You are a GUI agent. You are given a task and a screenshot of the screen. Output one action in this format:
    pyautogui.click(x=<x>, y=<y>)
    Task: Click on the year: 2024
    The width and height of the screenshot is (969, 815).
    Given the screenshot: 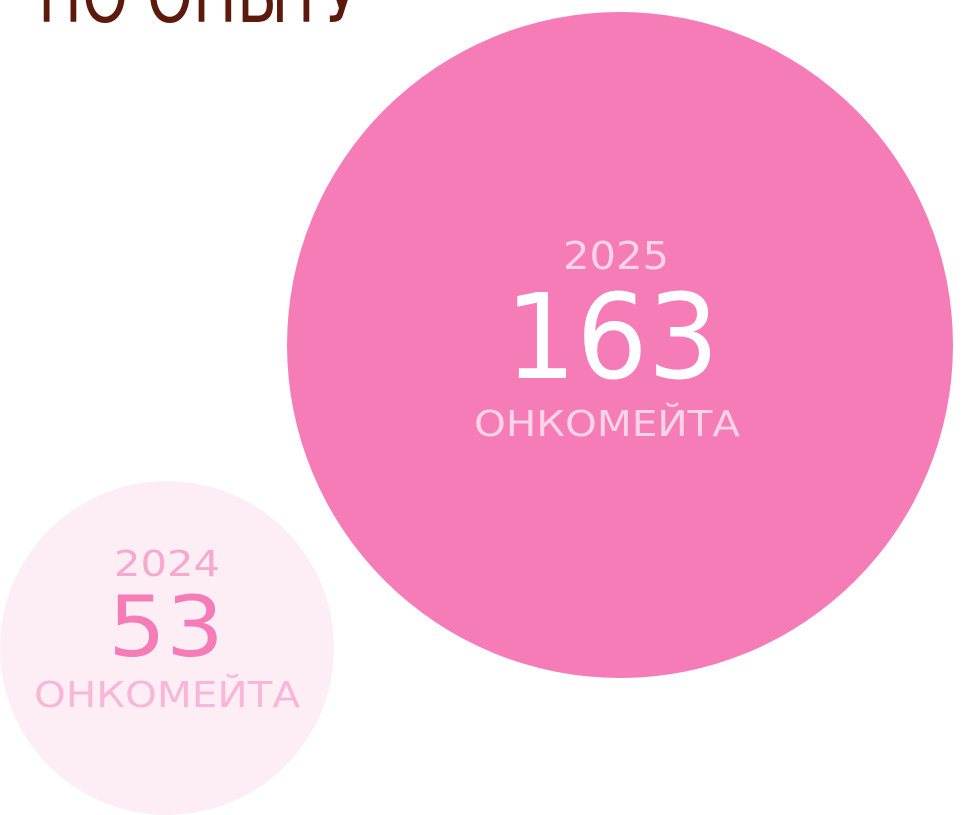 What is the action you would take?
    pyautogui.click(x=167, y=564)
    